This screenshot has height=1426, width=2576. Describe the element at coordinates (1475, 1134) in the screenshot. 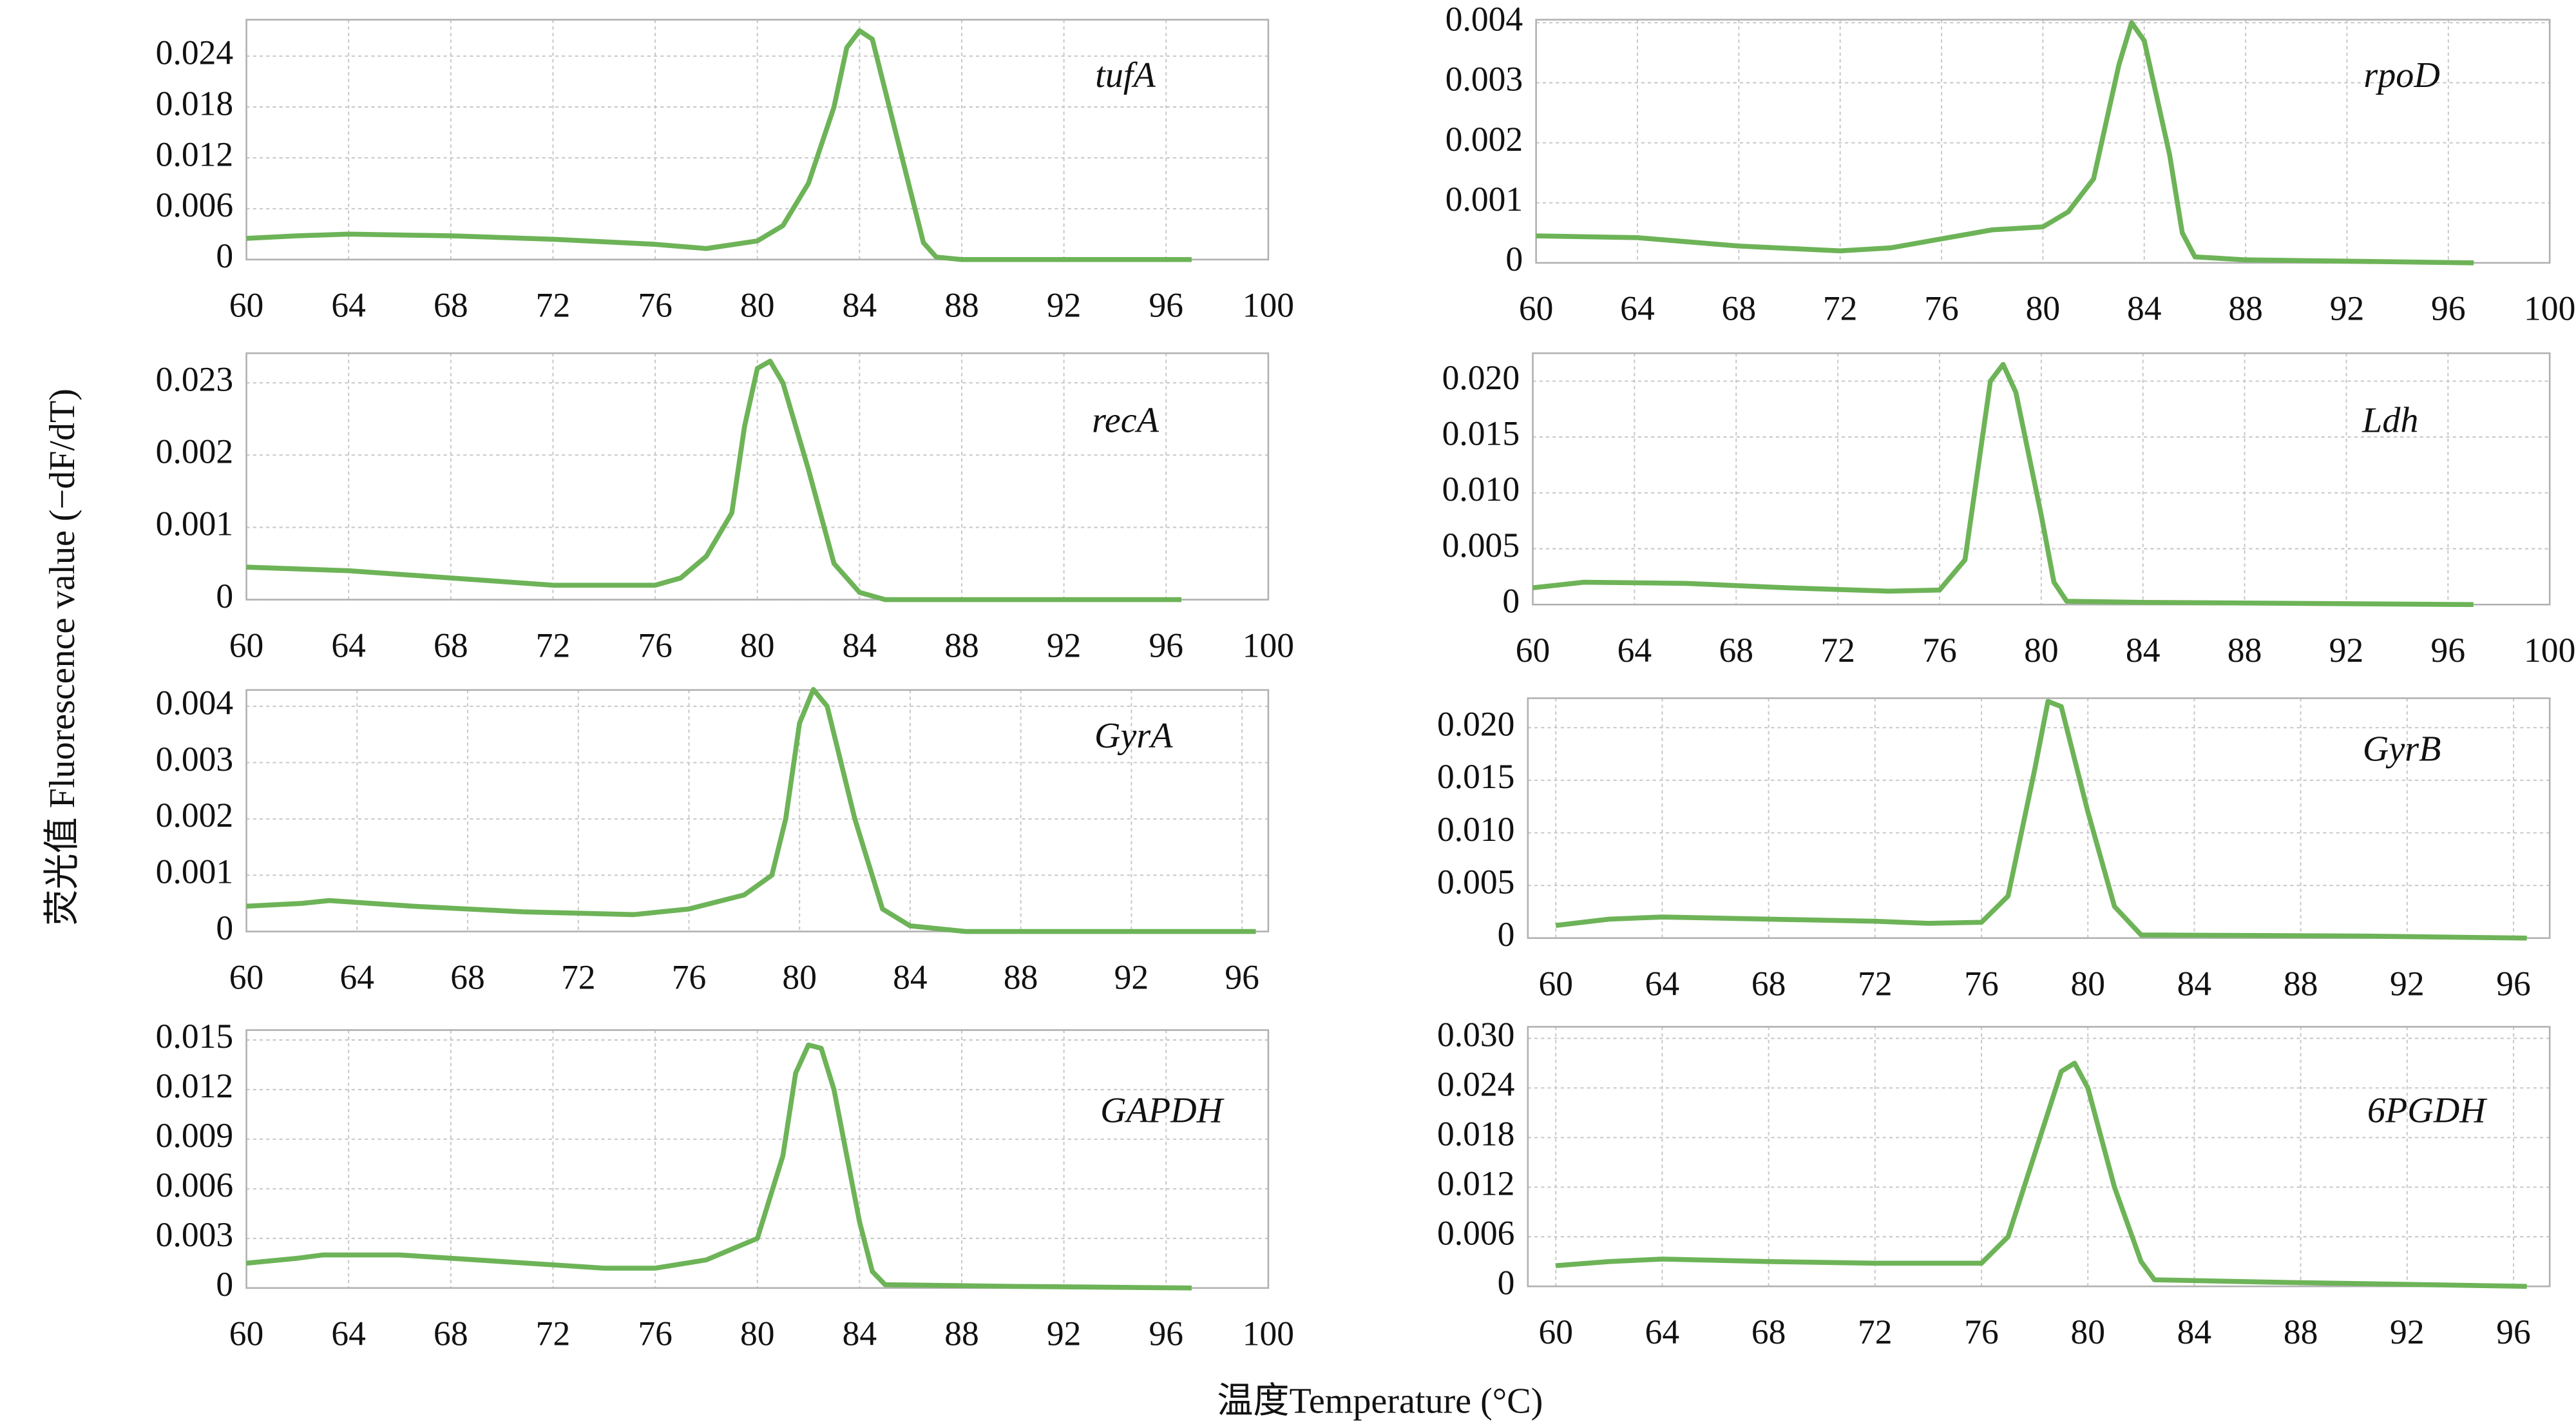

I see `y-tick-label: 0.018` at that location.